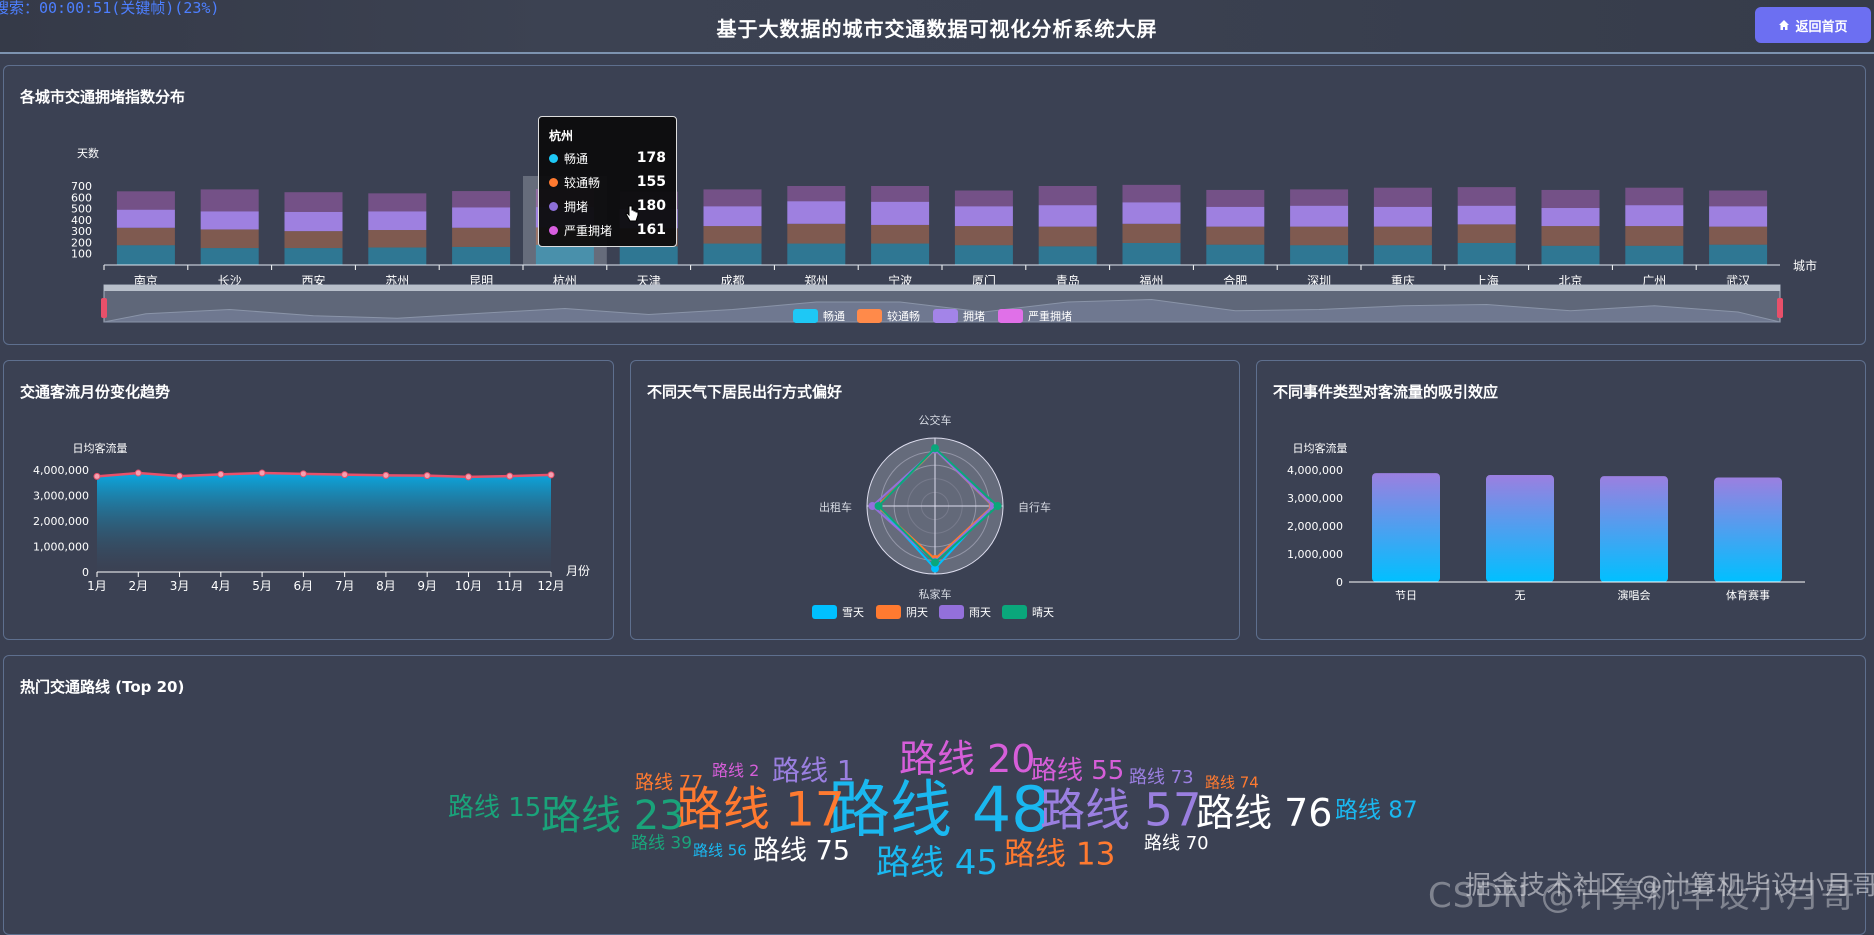  I want to click on word-cloud-item: 路线 45, so click(937, 863).